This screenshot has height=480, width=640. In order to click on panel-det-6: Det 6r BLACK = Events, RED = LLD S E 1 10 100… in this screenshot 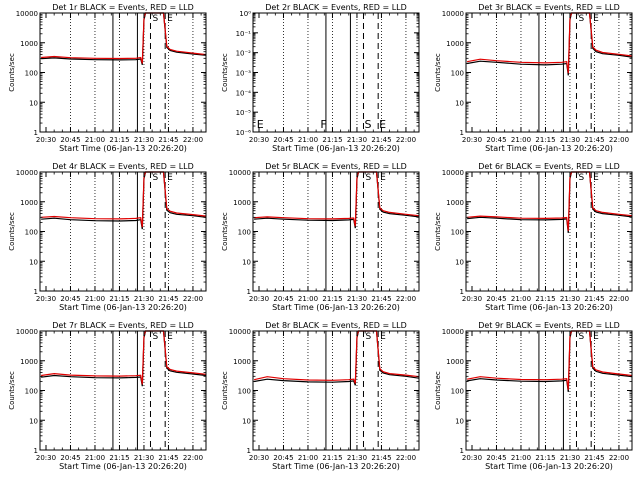, I will do `click(533, 237)`.